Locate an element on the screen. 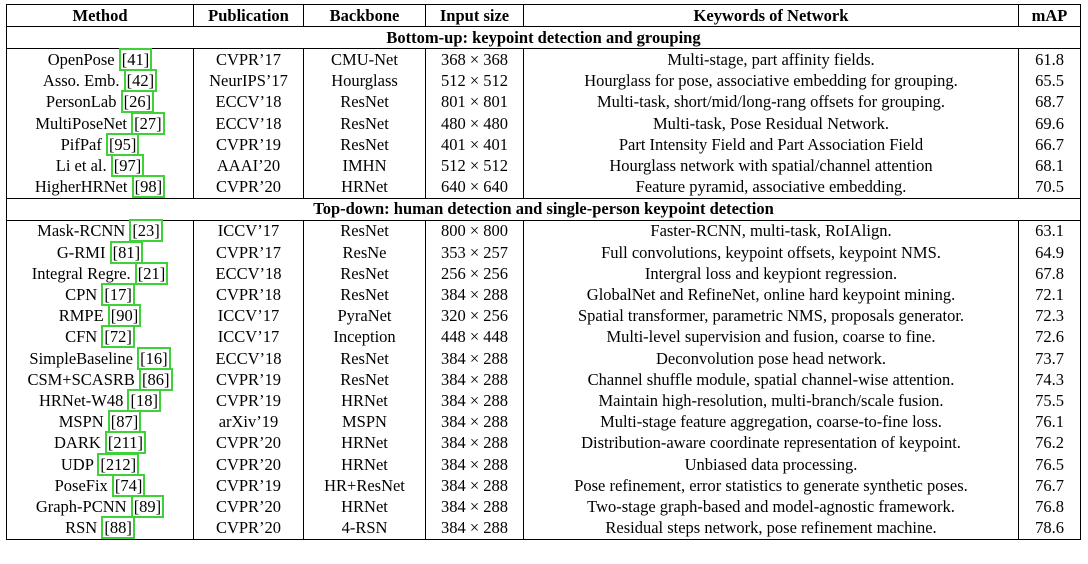  map-cell: 70.5 is located at coordinates (1049, 187).